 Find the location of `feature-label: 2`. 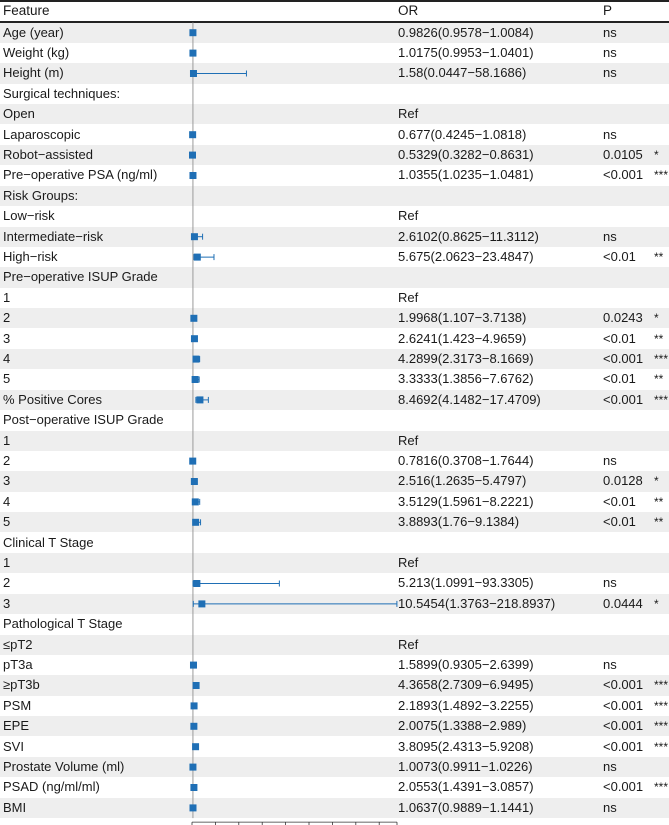

feature-label: 2 is located at coordinates (7, 318).